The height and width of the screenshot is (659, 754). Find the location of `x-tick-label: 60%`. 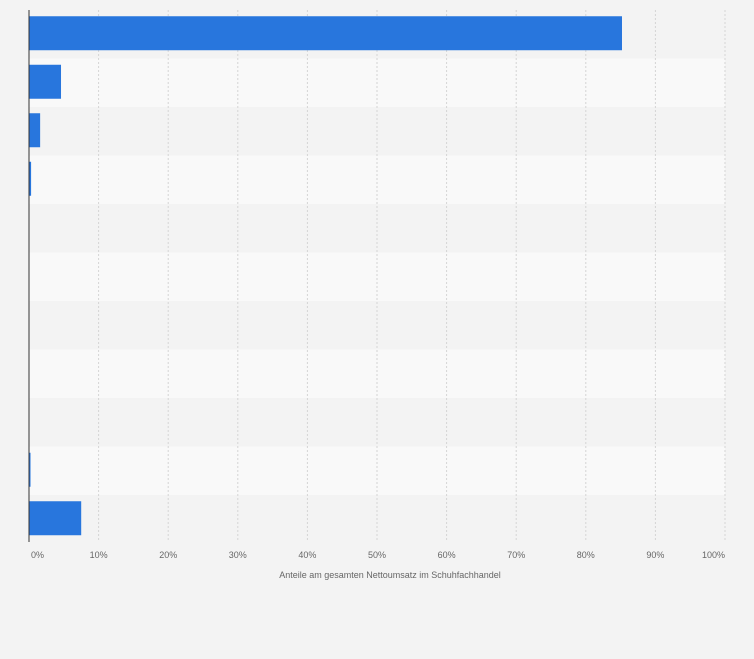

x-tick-label: 60% is located at coordinates (447, 555).